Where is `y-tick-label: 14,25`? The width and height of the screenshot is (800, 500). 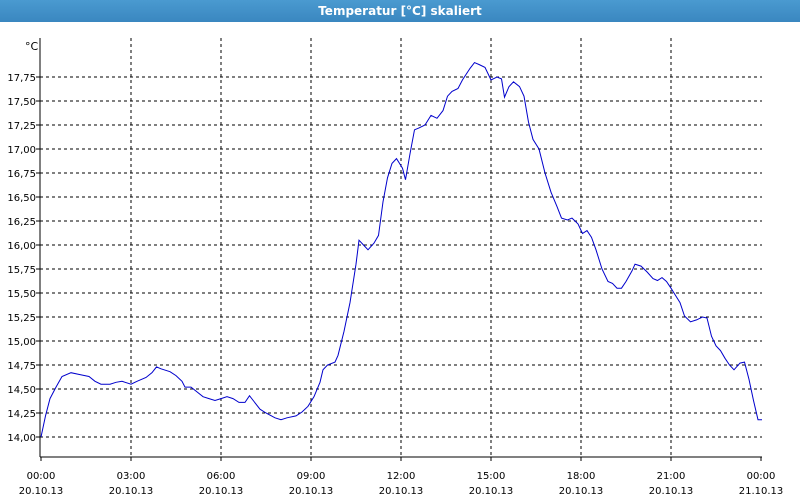
y-tick-label: 14,25 is located at coordinates (21, 414).